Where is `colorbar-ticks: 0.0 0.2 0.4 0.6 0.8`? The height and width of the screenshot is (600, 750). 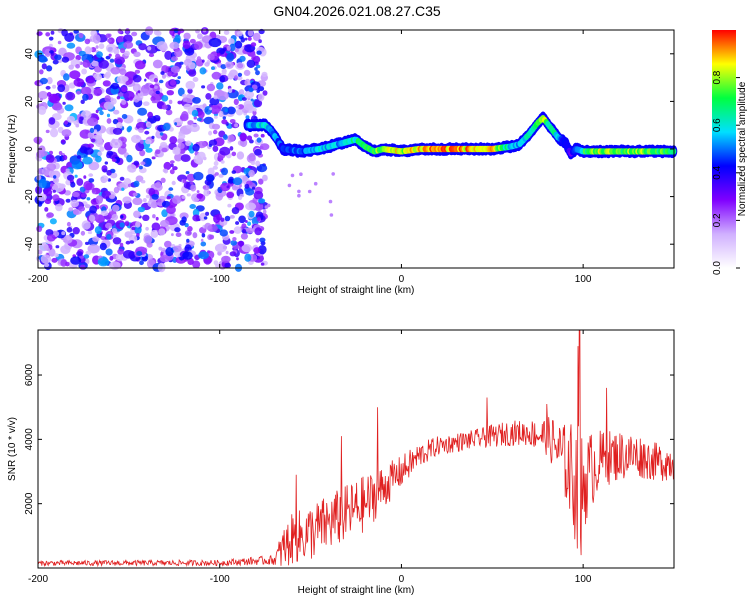 colorbar-ticks: 0.0 0.2 0.4 0.6 0.8 is located at coordinates (726, 172).